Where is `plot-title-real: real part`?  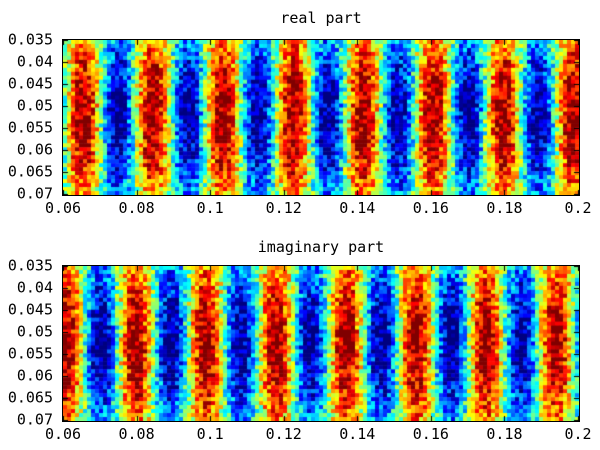
plot-title-real: real part is located at coordinates (321, 18).